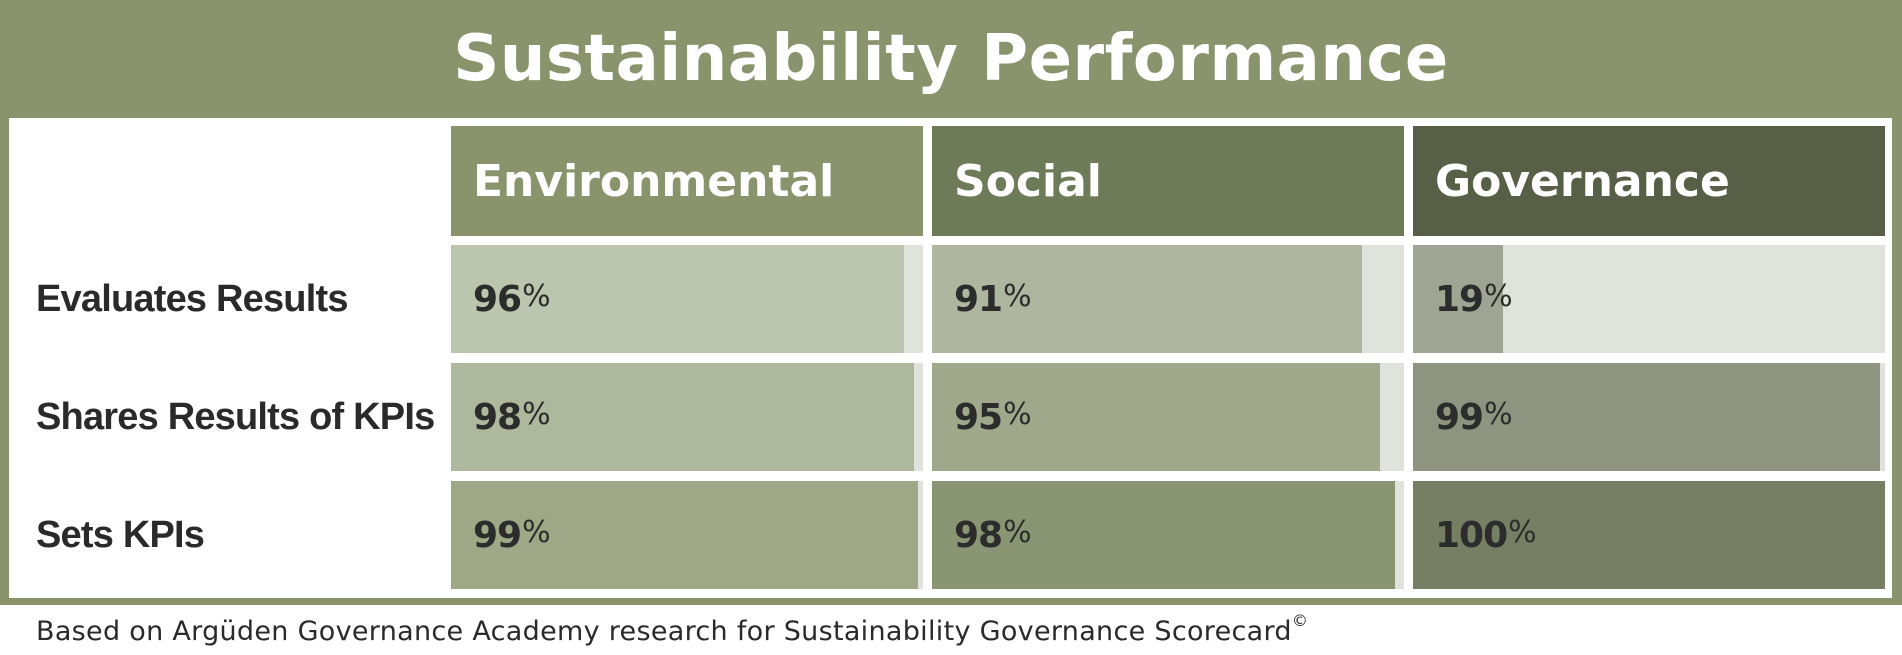 This screenshot has height=655, width=1902. I want to click on cell-social-shares-results-of-kpis: 95%, so click(1168, 417).